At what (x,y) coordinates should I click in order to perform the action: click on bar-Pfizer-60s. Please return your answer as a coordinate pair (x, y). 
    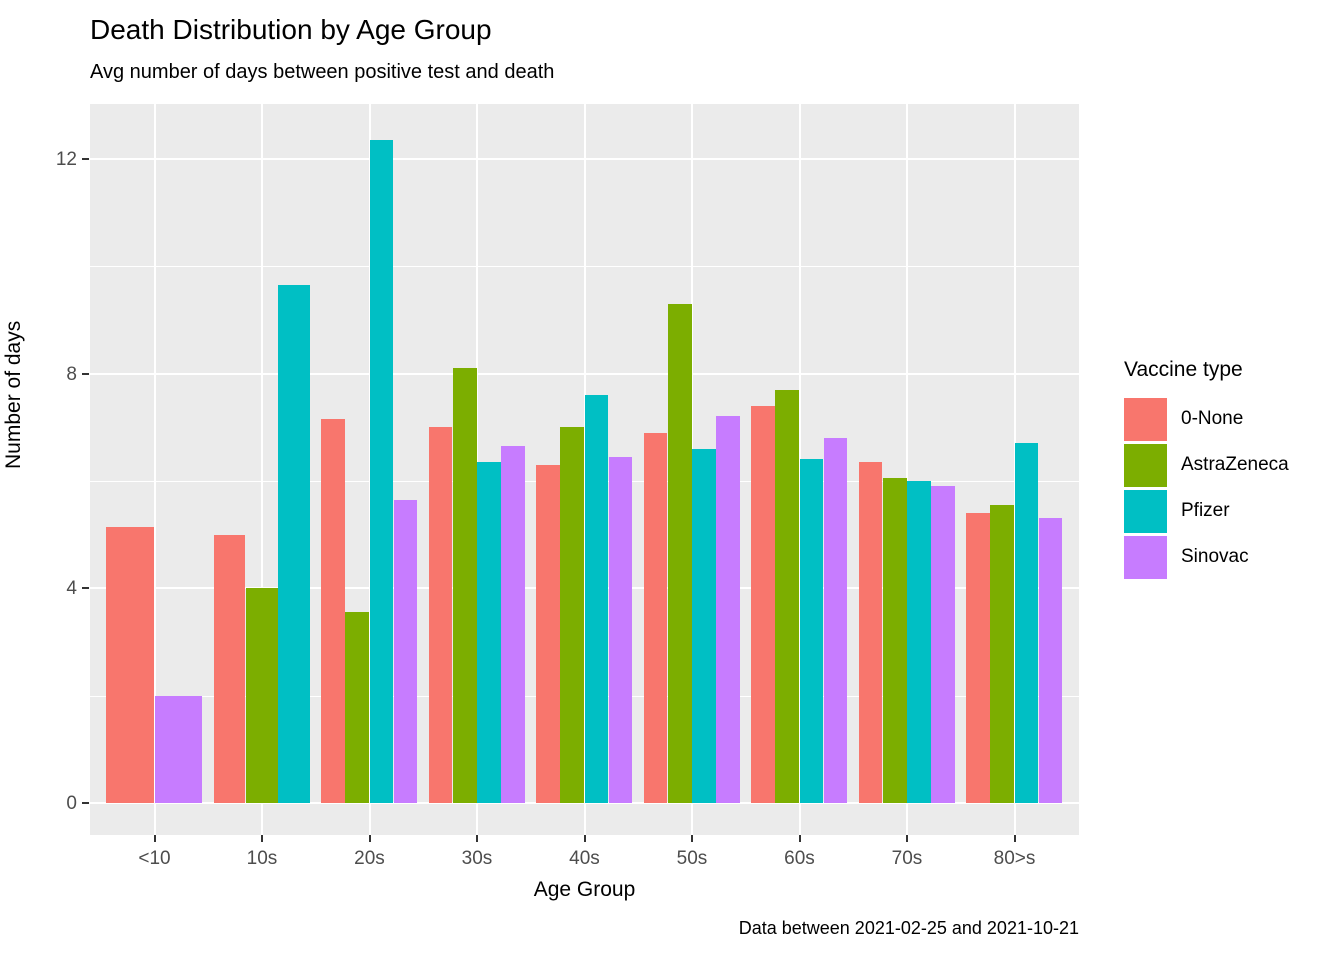
    Looking at the image, I should click on (811, 631).